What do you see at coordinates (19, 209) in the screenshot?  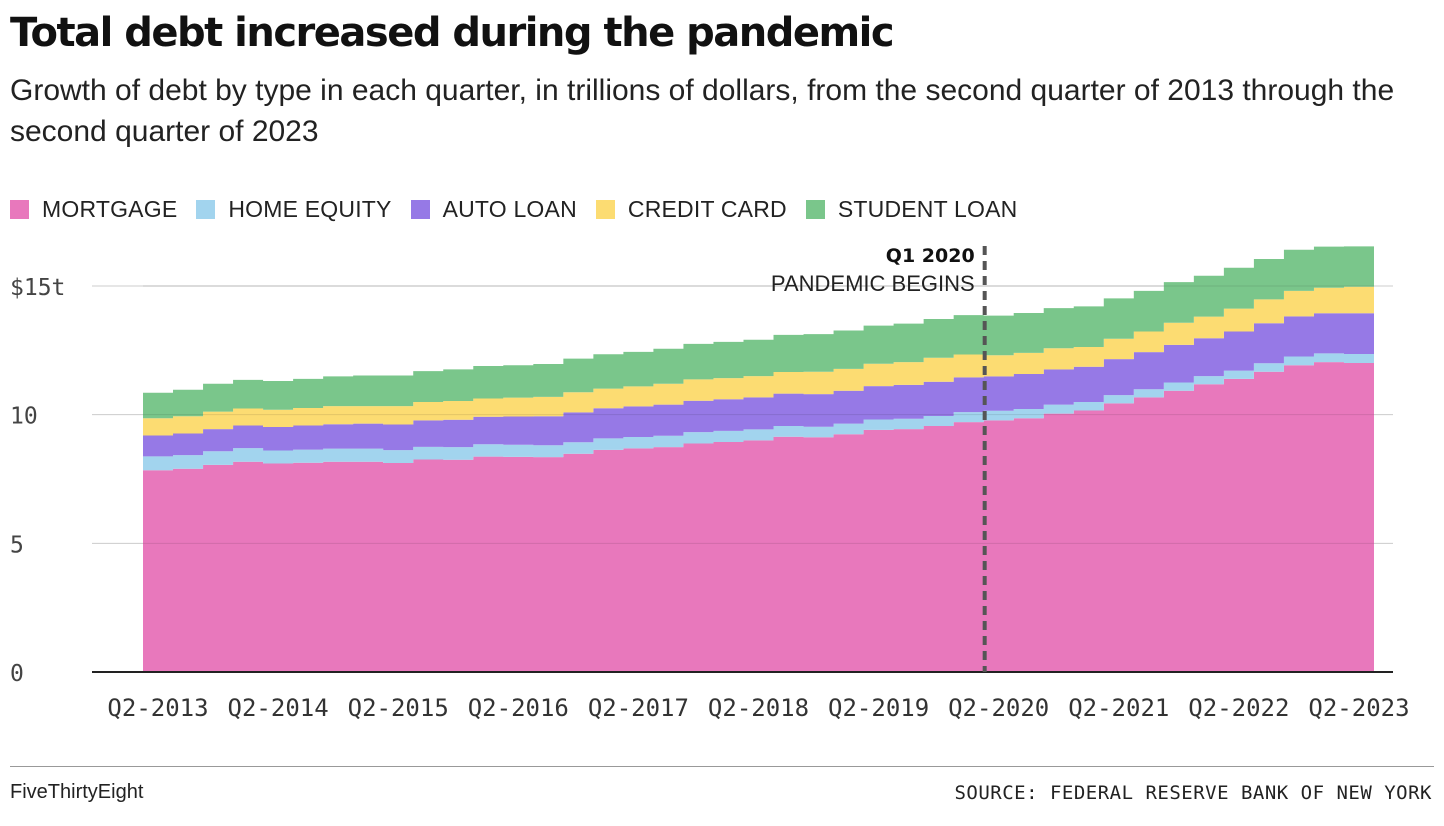 I see `legend-swatch-mortgage` at bounding box center [19, 209].